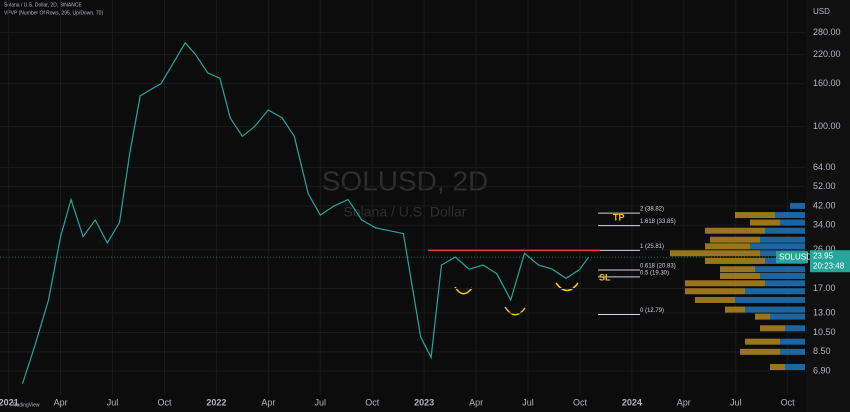  I want to click on y-tick-label: 100.00, so click(827, 126).